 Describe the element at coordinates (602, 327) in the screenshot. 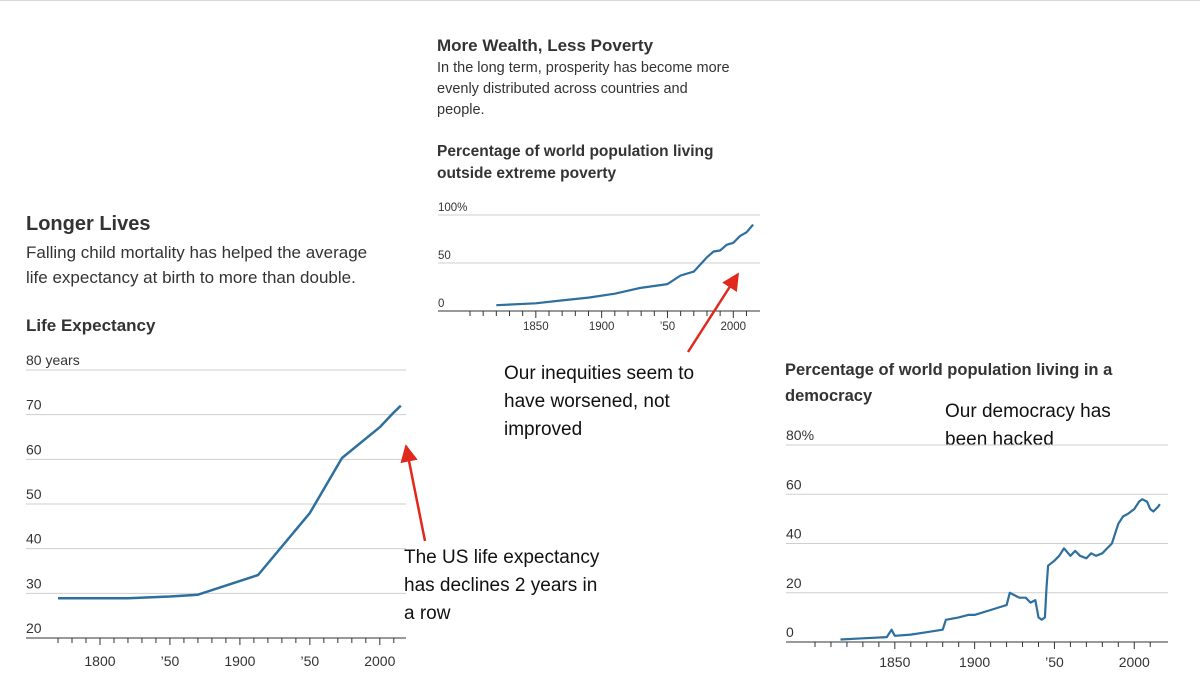

I see `poverty-x-tick-label: 1900` at that location.